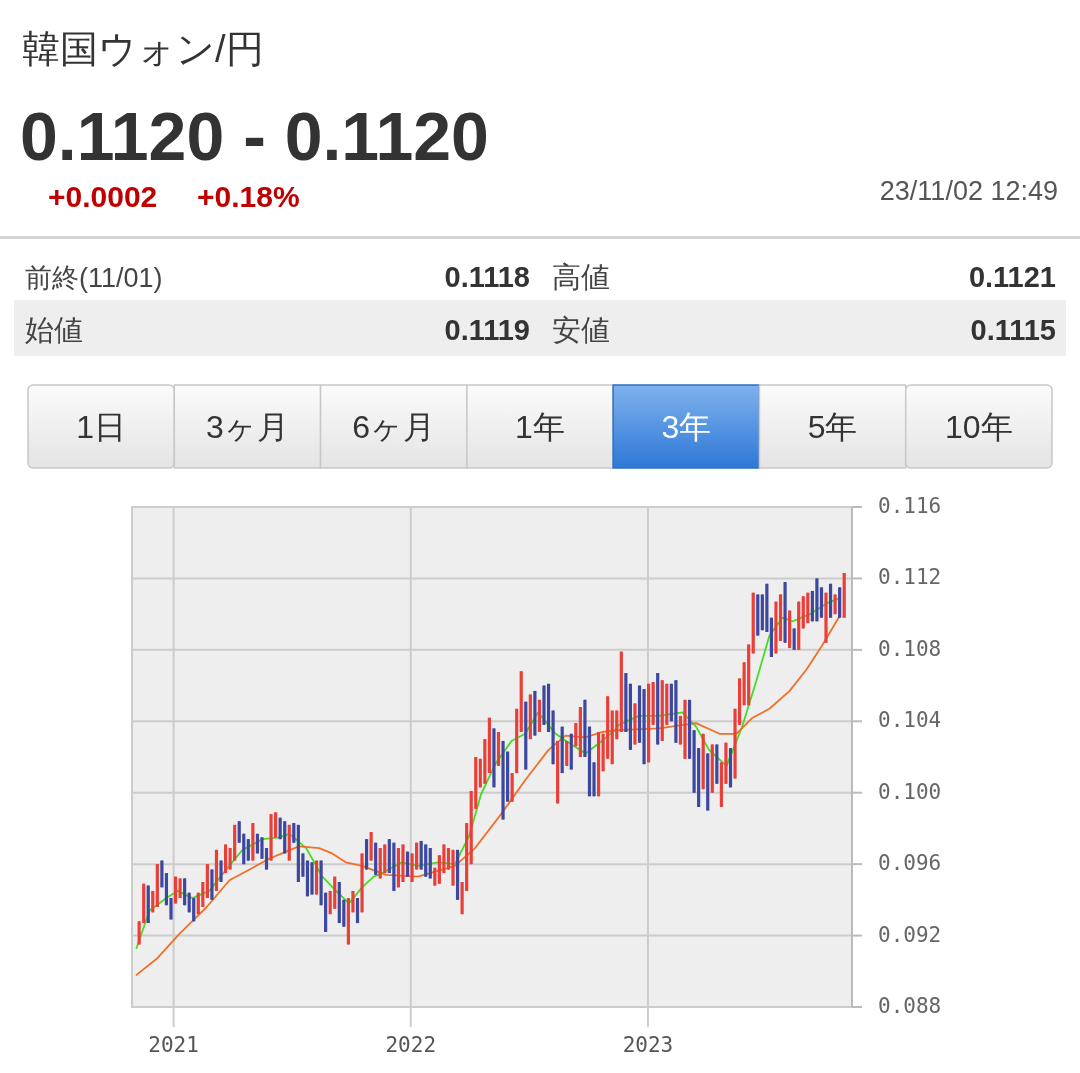 The width and height of the screenshot is (1080, 1073). Describe the element at coordinates (487, 330) in the screenshot. I see `text: 0.1119` at that location.